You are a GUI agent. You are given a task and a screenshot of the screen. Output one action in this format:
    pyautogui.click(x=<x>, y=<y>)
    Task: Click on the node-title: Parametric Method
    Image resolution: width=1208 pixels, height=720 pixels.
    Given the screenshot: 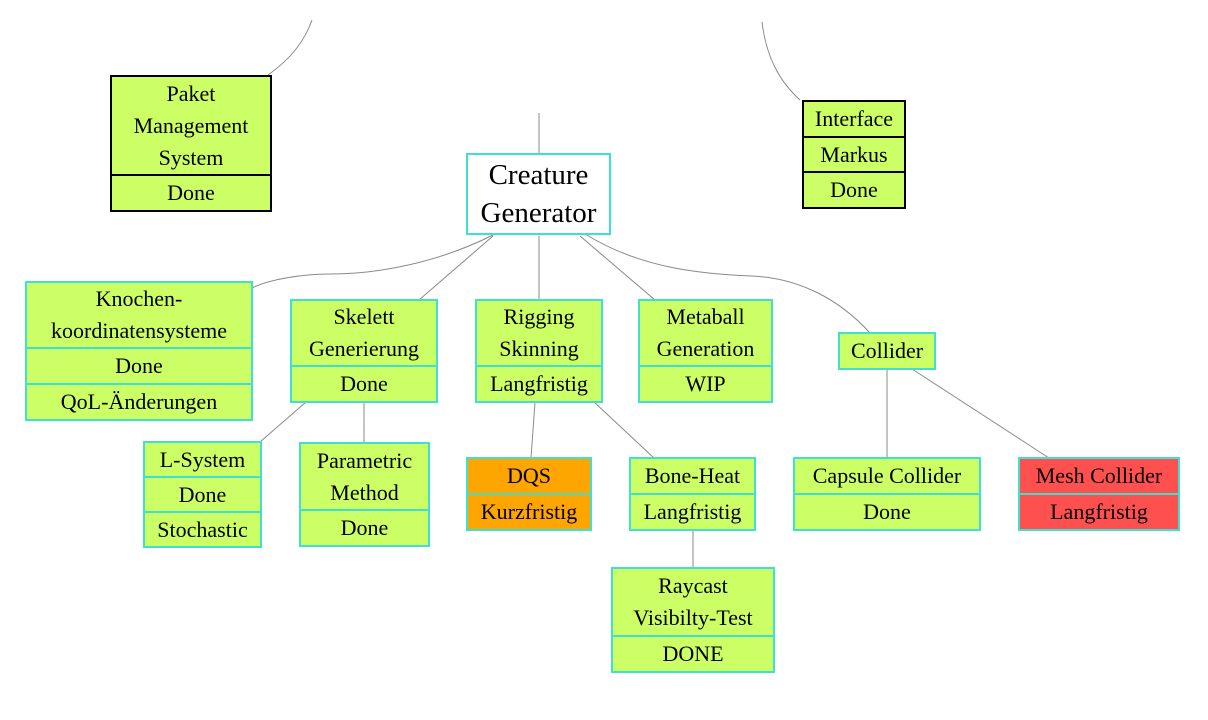 What is the action you would take?
    pyautogui.click(x=364, y=476)
    